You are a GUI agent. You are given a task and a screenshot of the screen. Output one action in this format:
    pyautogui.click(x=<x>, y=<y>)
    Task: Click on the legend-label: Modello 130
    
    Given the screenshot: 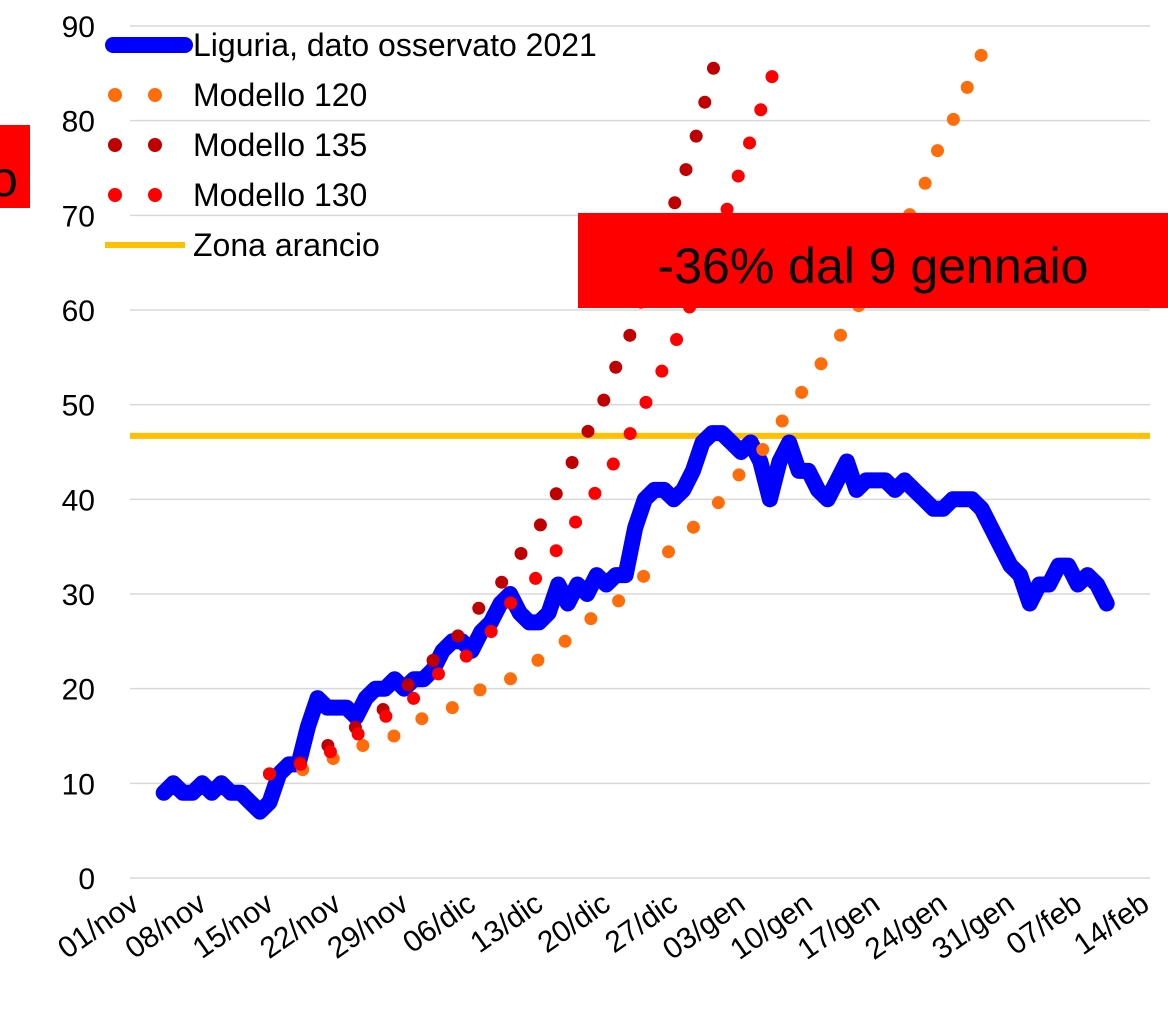 What is the action you would take?
    pyautogui.click(x=280, y=195)
    